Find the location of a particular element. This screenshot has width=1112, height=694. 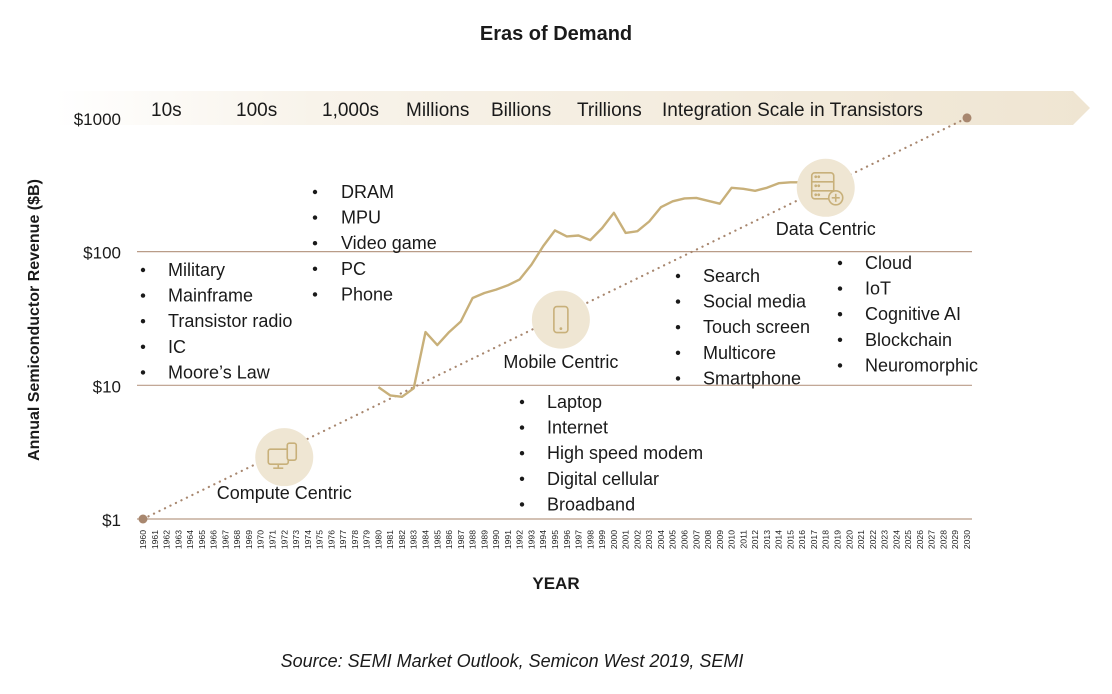

x-tick-label: 2029 is located at coordinates (955, 539).